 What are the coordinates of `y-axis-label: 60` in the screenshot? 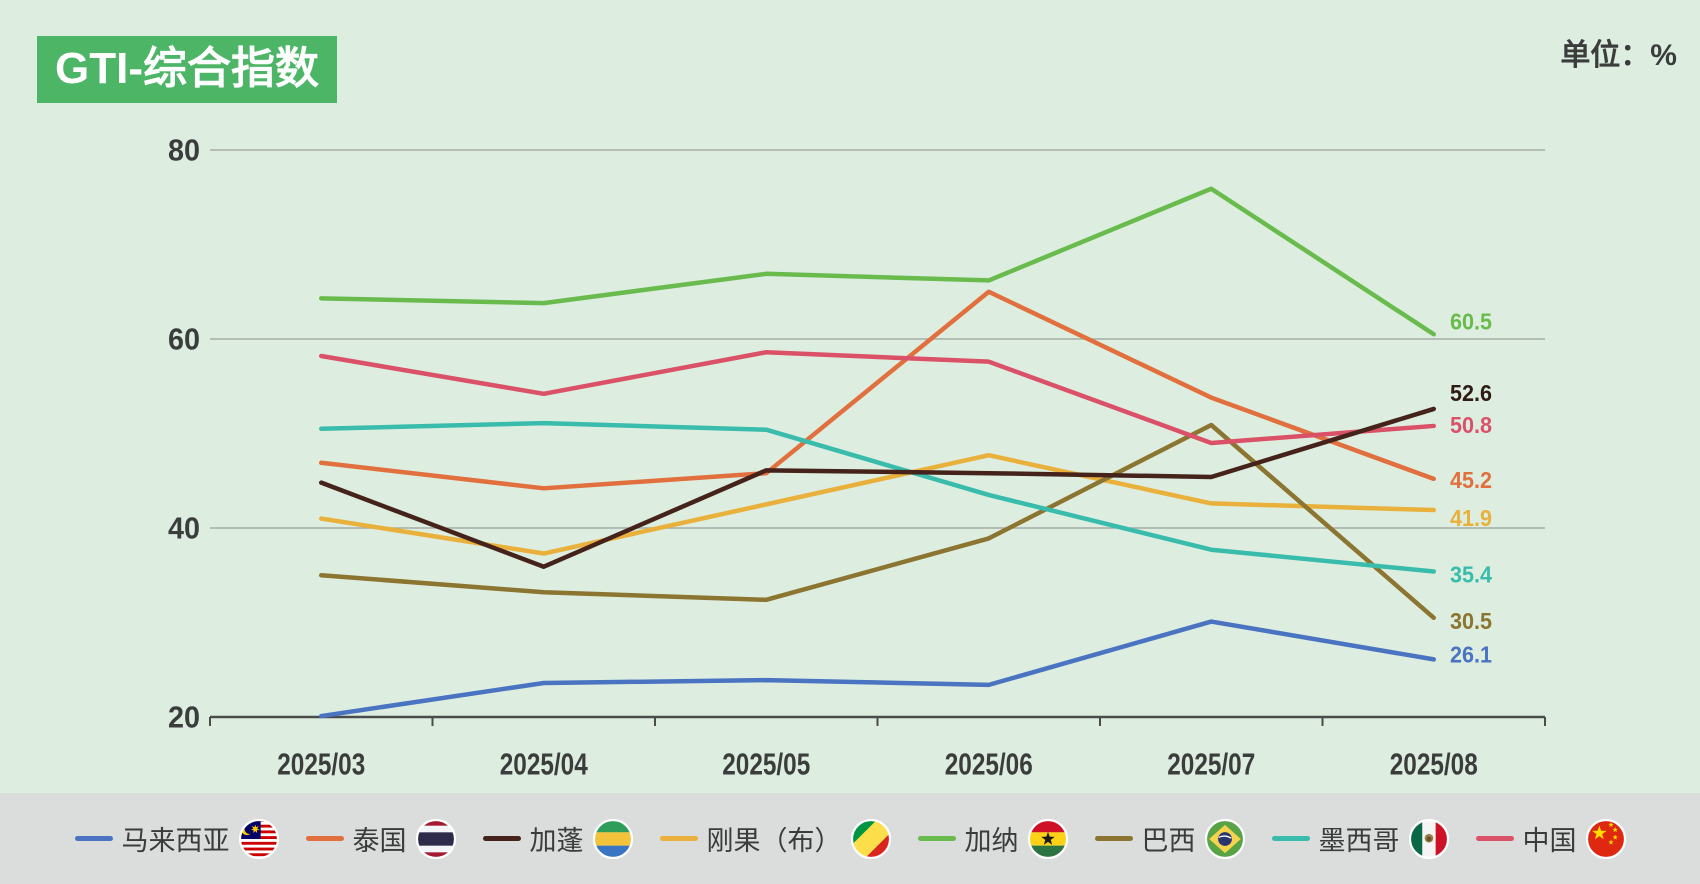 It's located at (184, 339).